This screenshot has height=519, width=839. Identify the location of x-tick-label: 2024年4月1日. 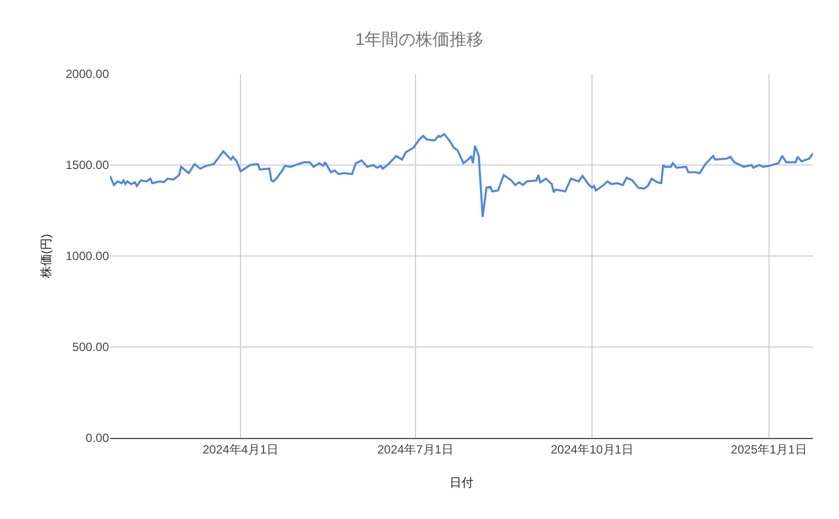
(240, 449).